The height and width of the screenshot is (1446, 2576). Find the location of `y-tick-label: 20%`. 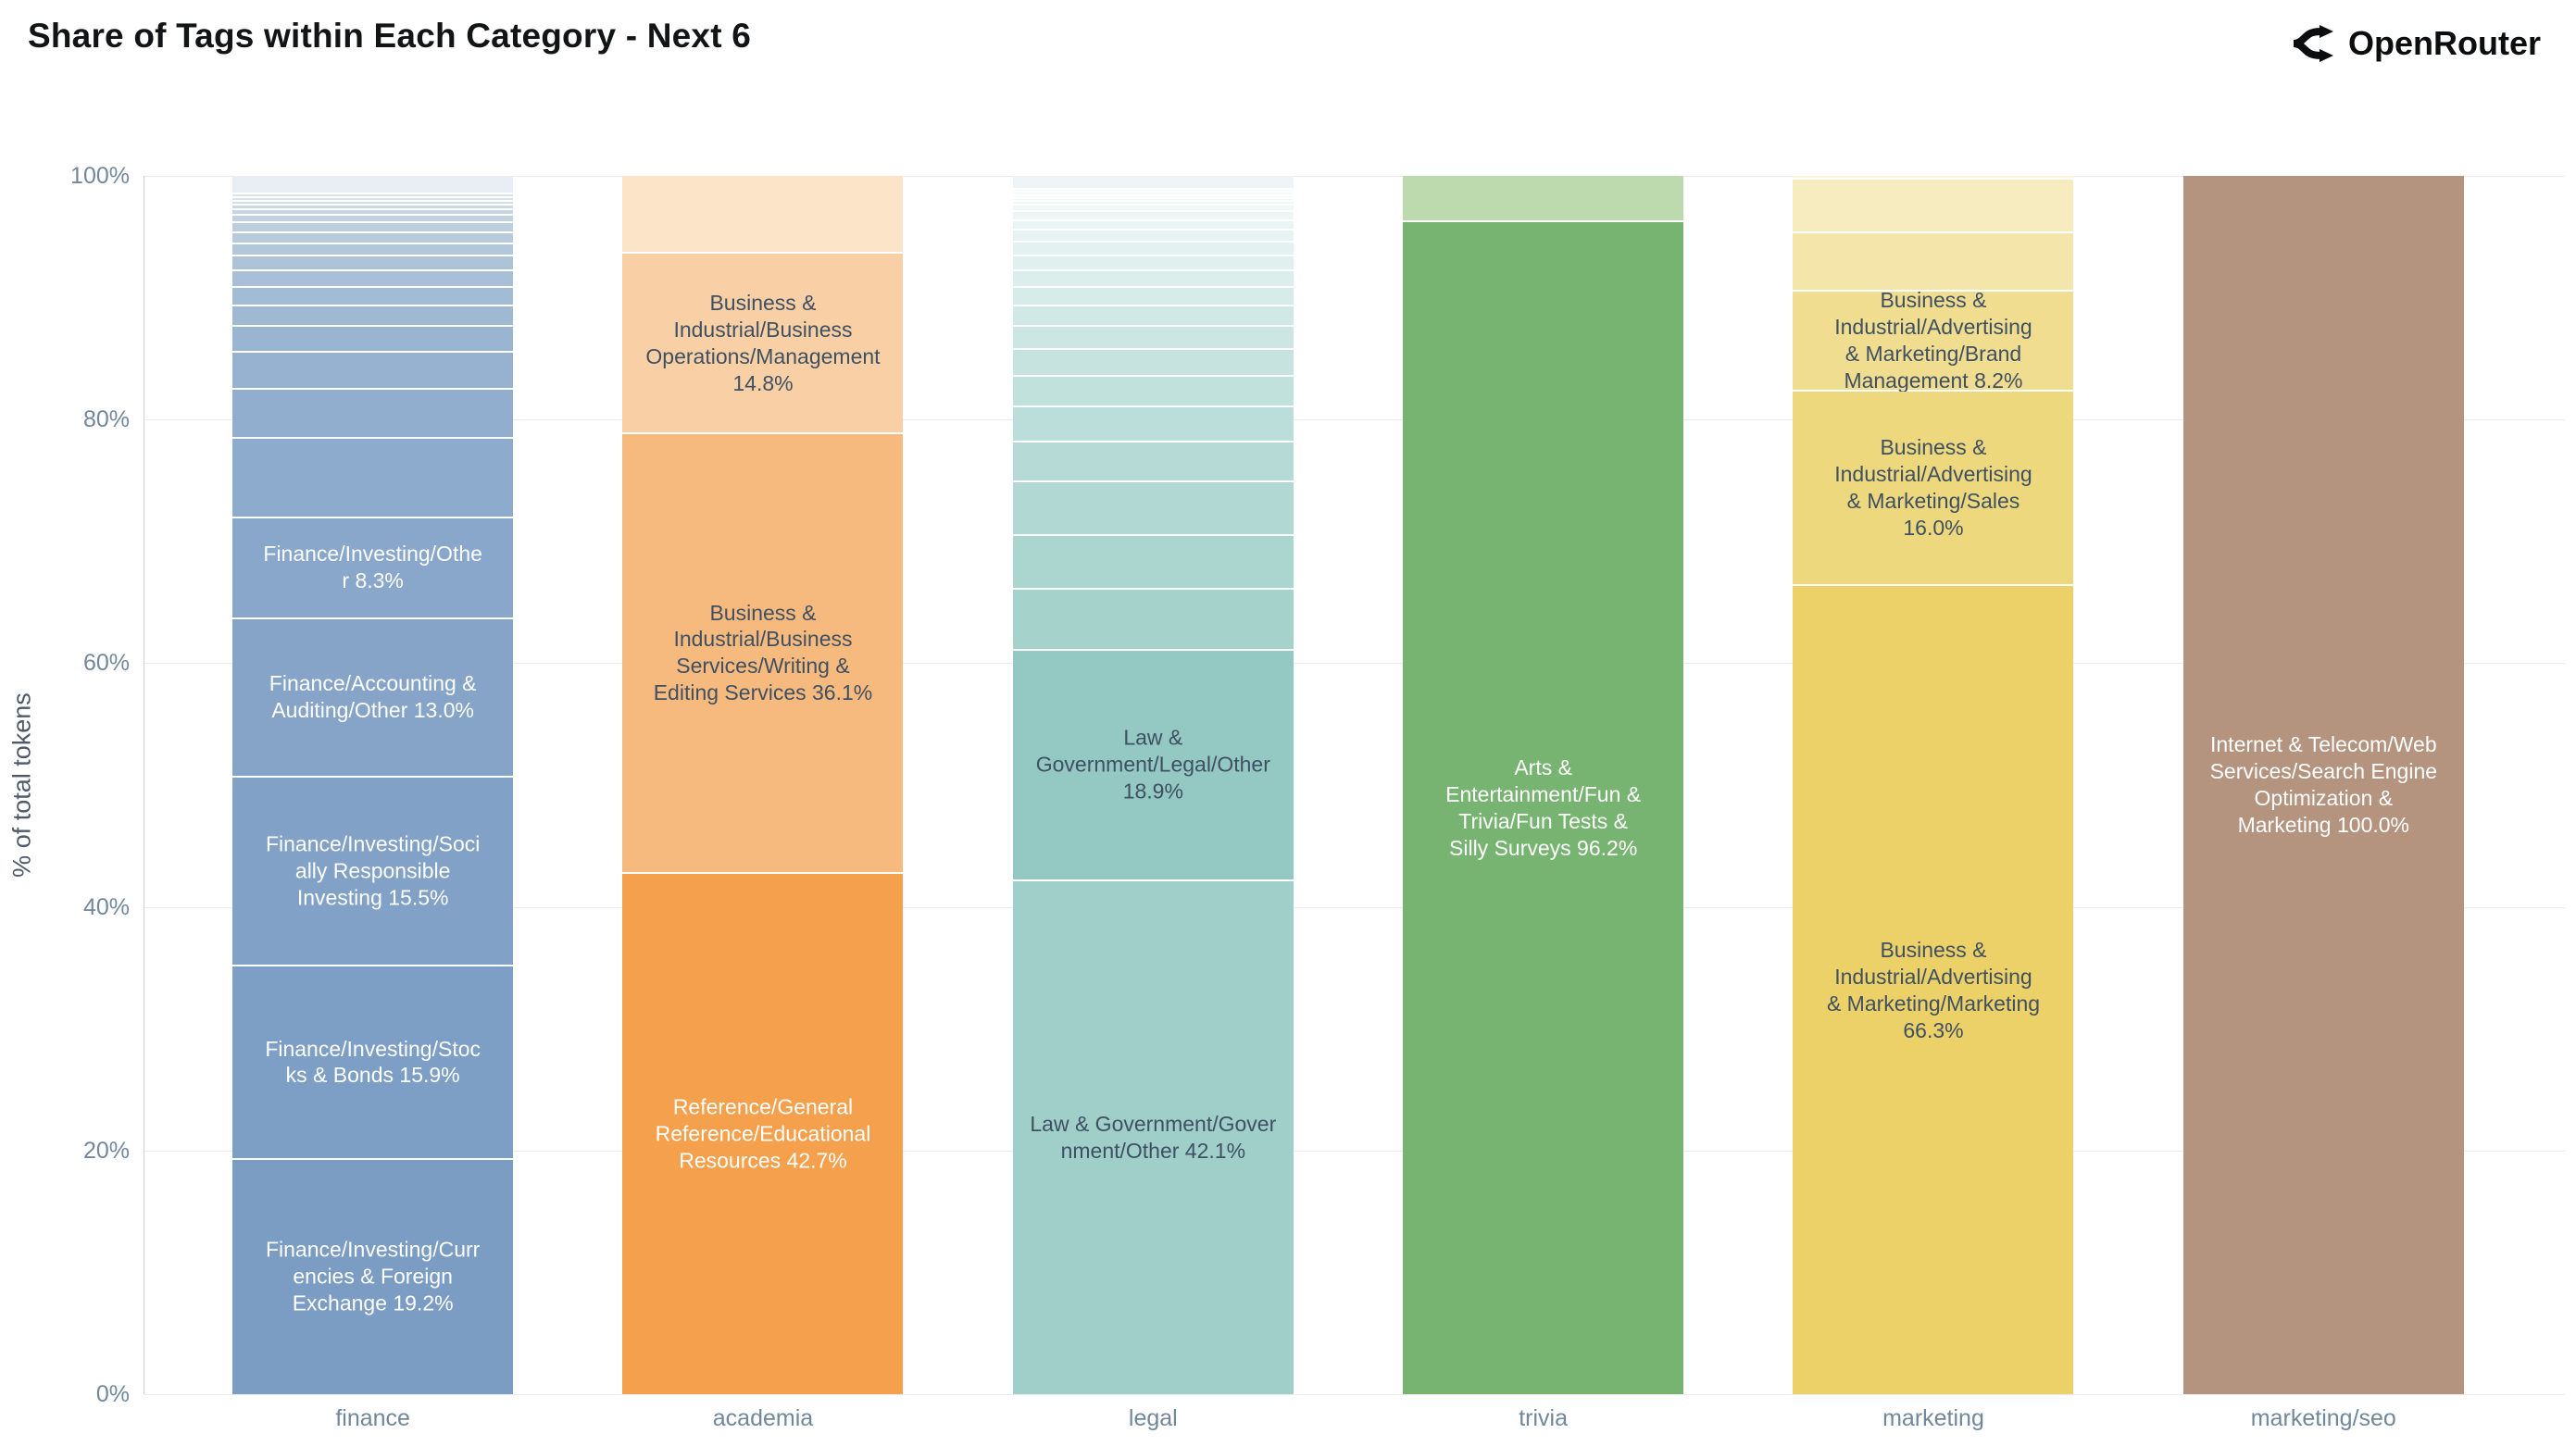

y-tick-label: 20% is located at coordinates (106, 1150).